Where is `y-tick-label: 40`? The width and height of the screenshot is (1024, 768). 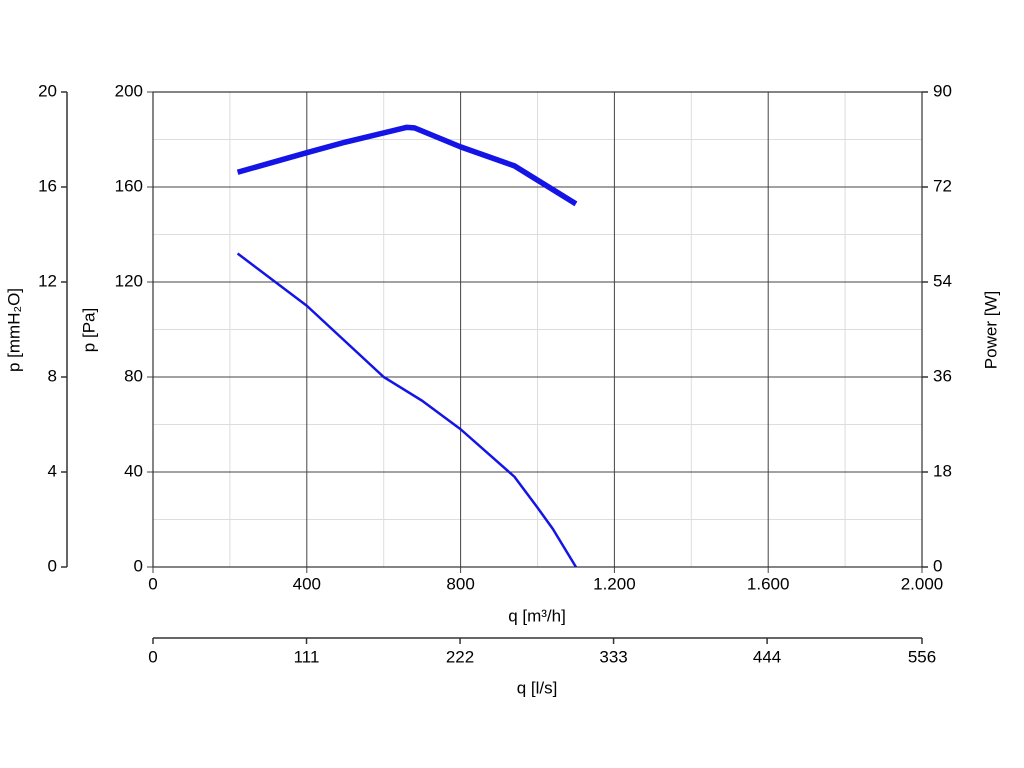 y-tick-label: 40 is located at coordinates (133, 470).